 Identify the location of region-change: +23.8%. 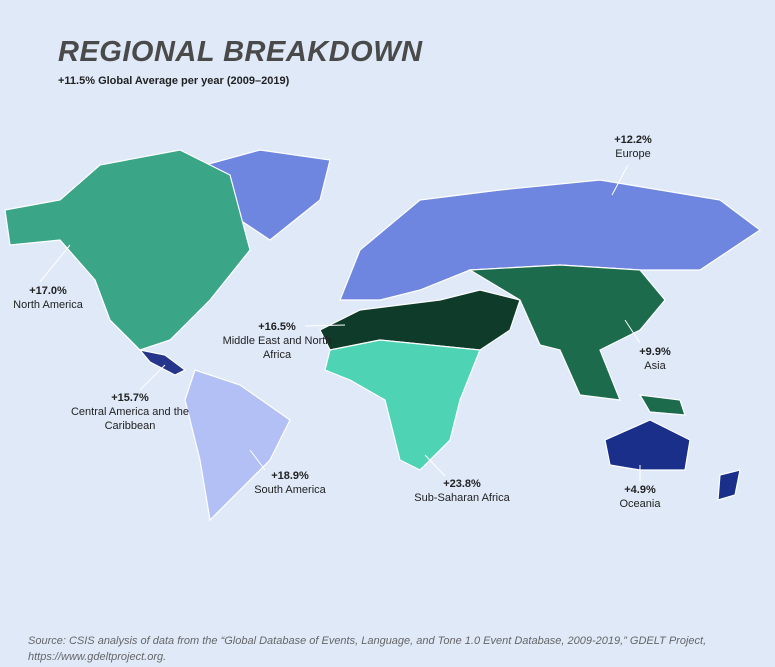
(462, 484).